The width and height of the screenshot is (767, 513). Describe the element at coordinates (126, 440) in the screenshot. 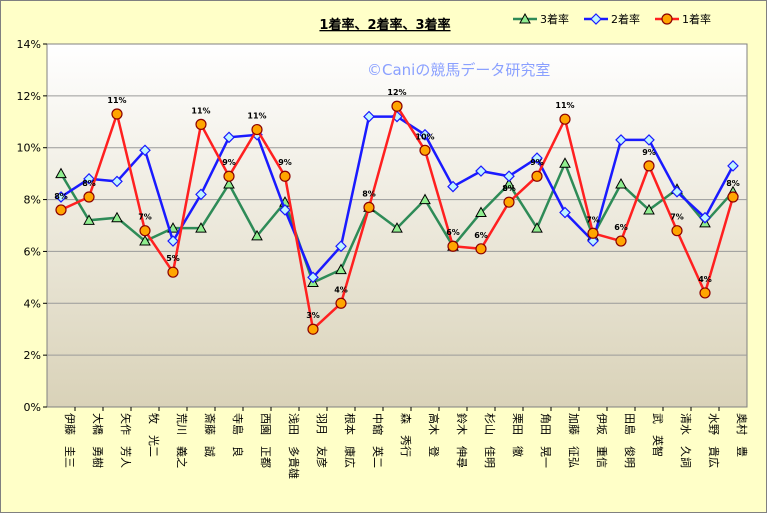

I see `x-tick-label: 矢作 芳人` at that location.